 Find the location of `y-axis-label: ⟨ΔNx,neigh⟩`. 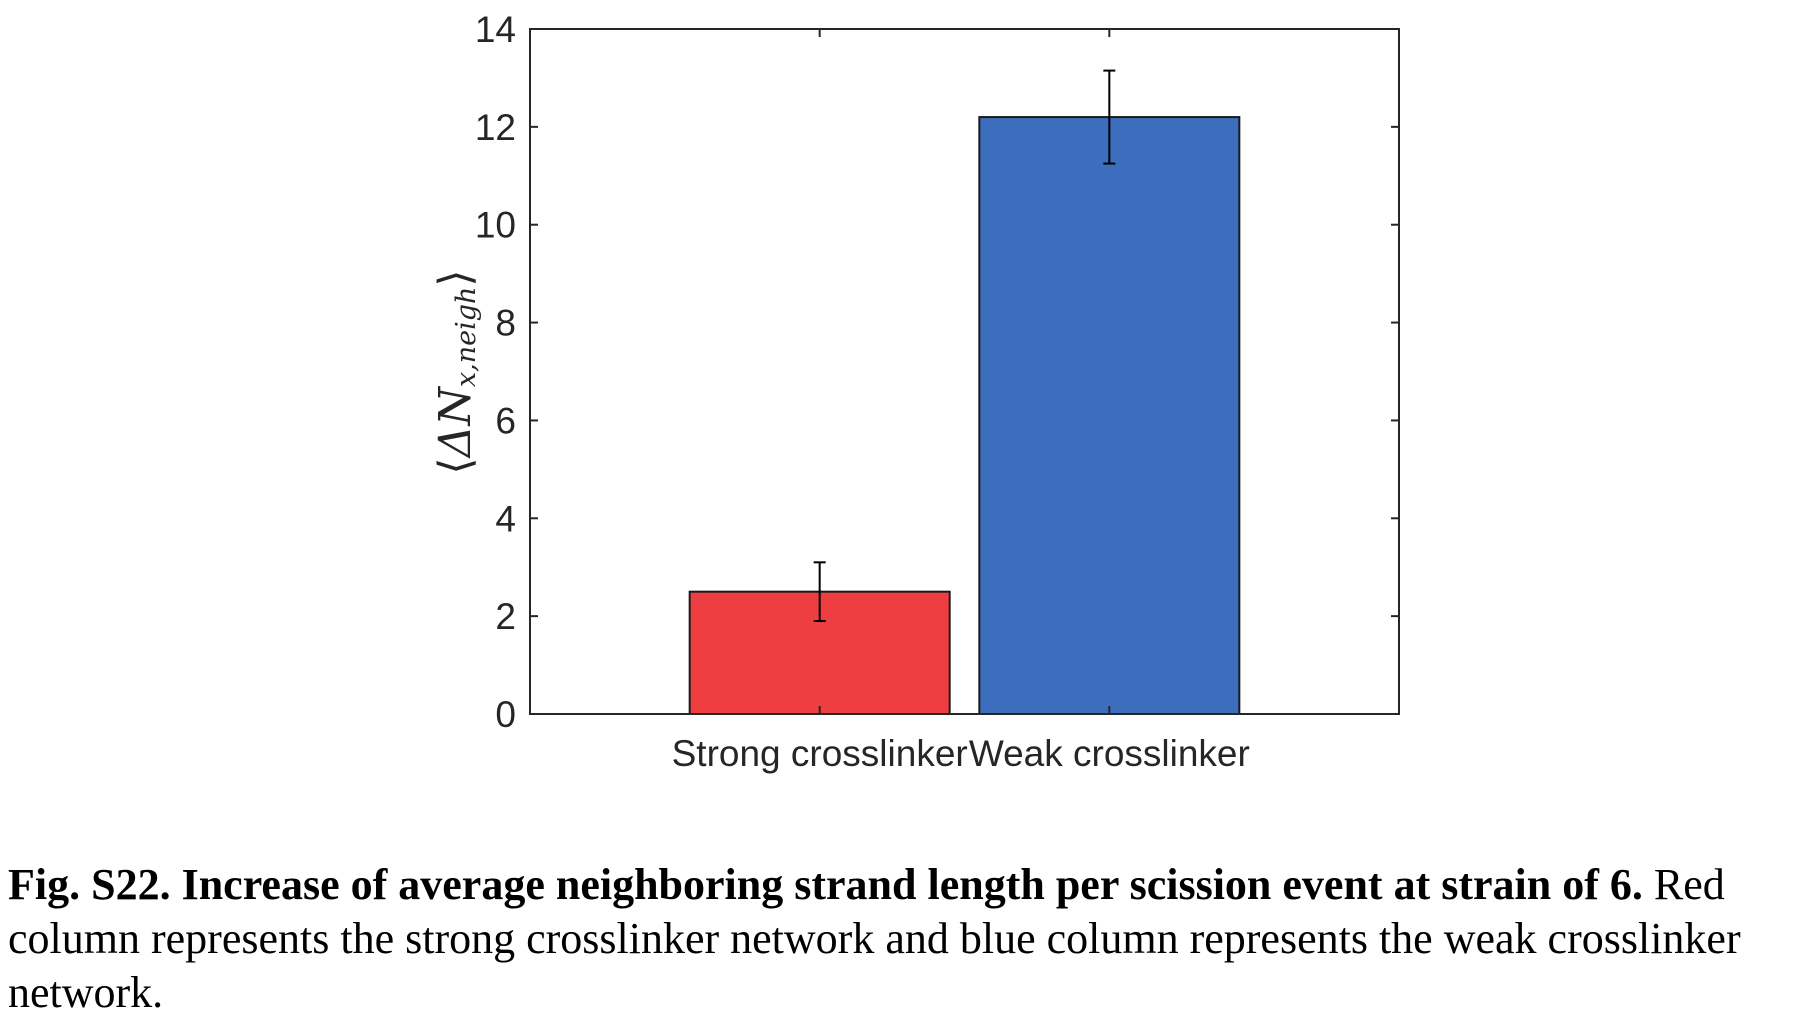

y-axis-label: ⟨ΔNx,neigh⟩ is located at coordinates (456, 371).